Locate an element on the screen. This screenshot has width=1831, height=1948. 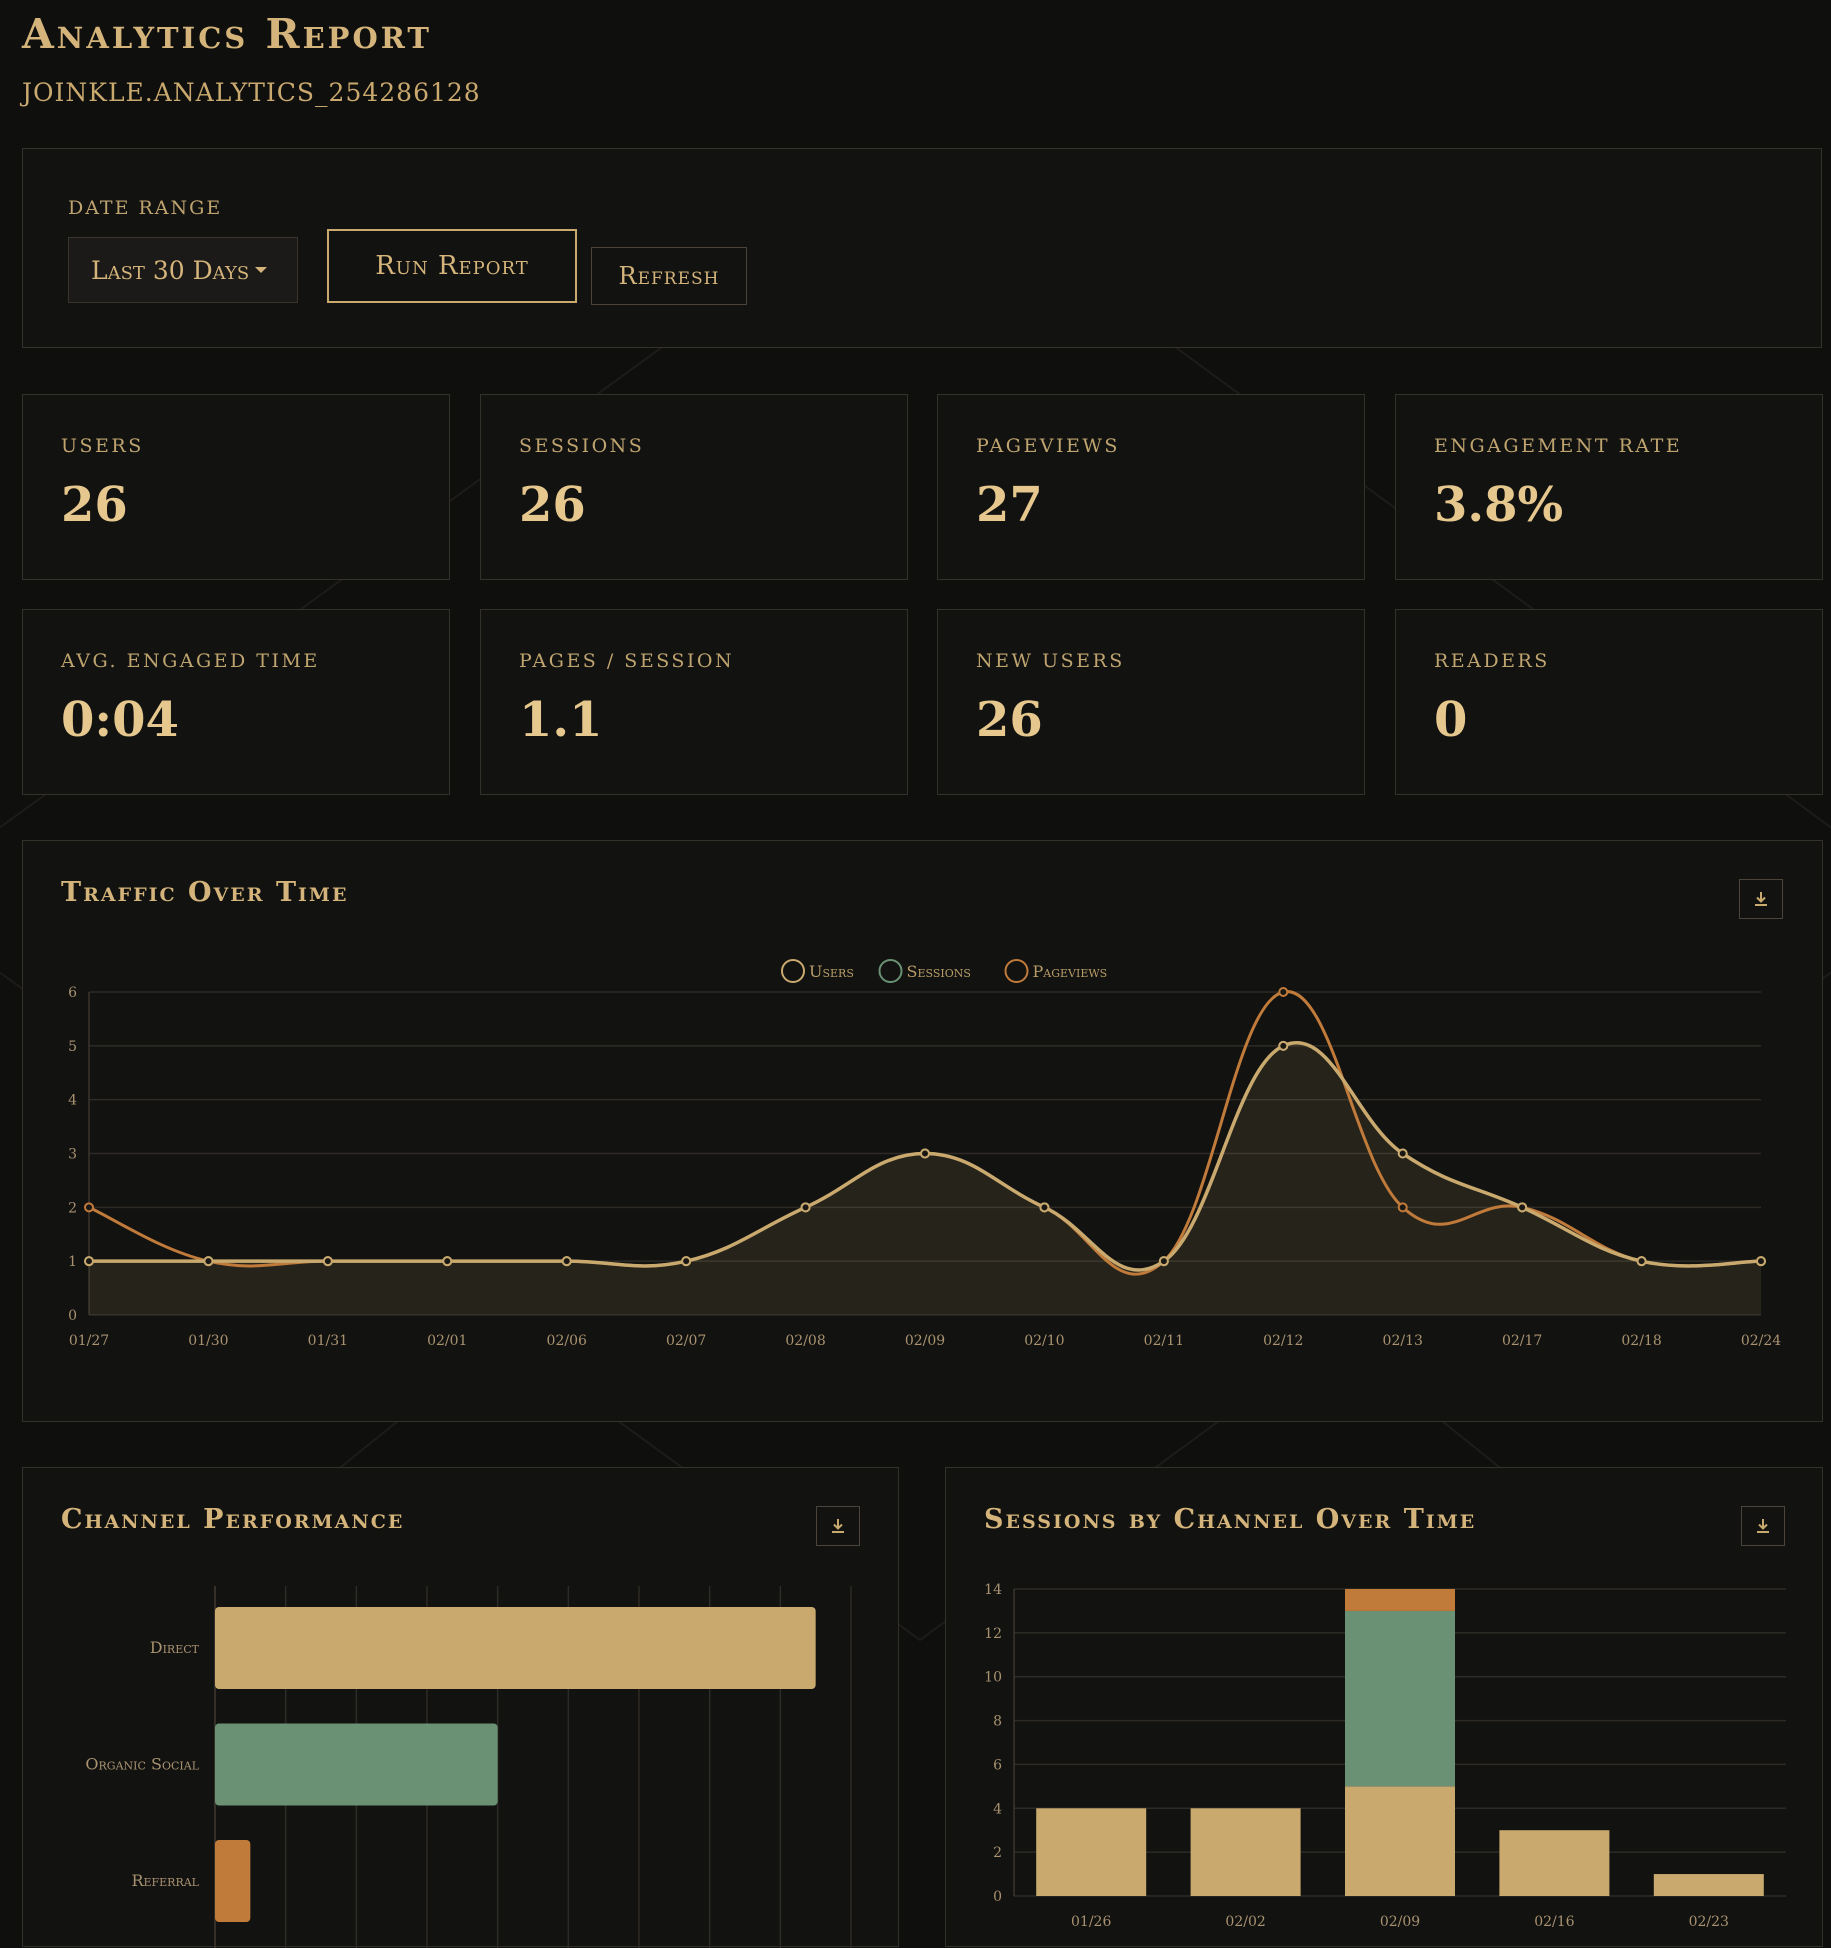
date-range-value: Last 30 Days is located at coordinates (170, 270).